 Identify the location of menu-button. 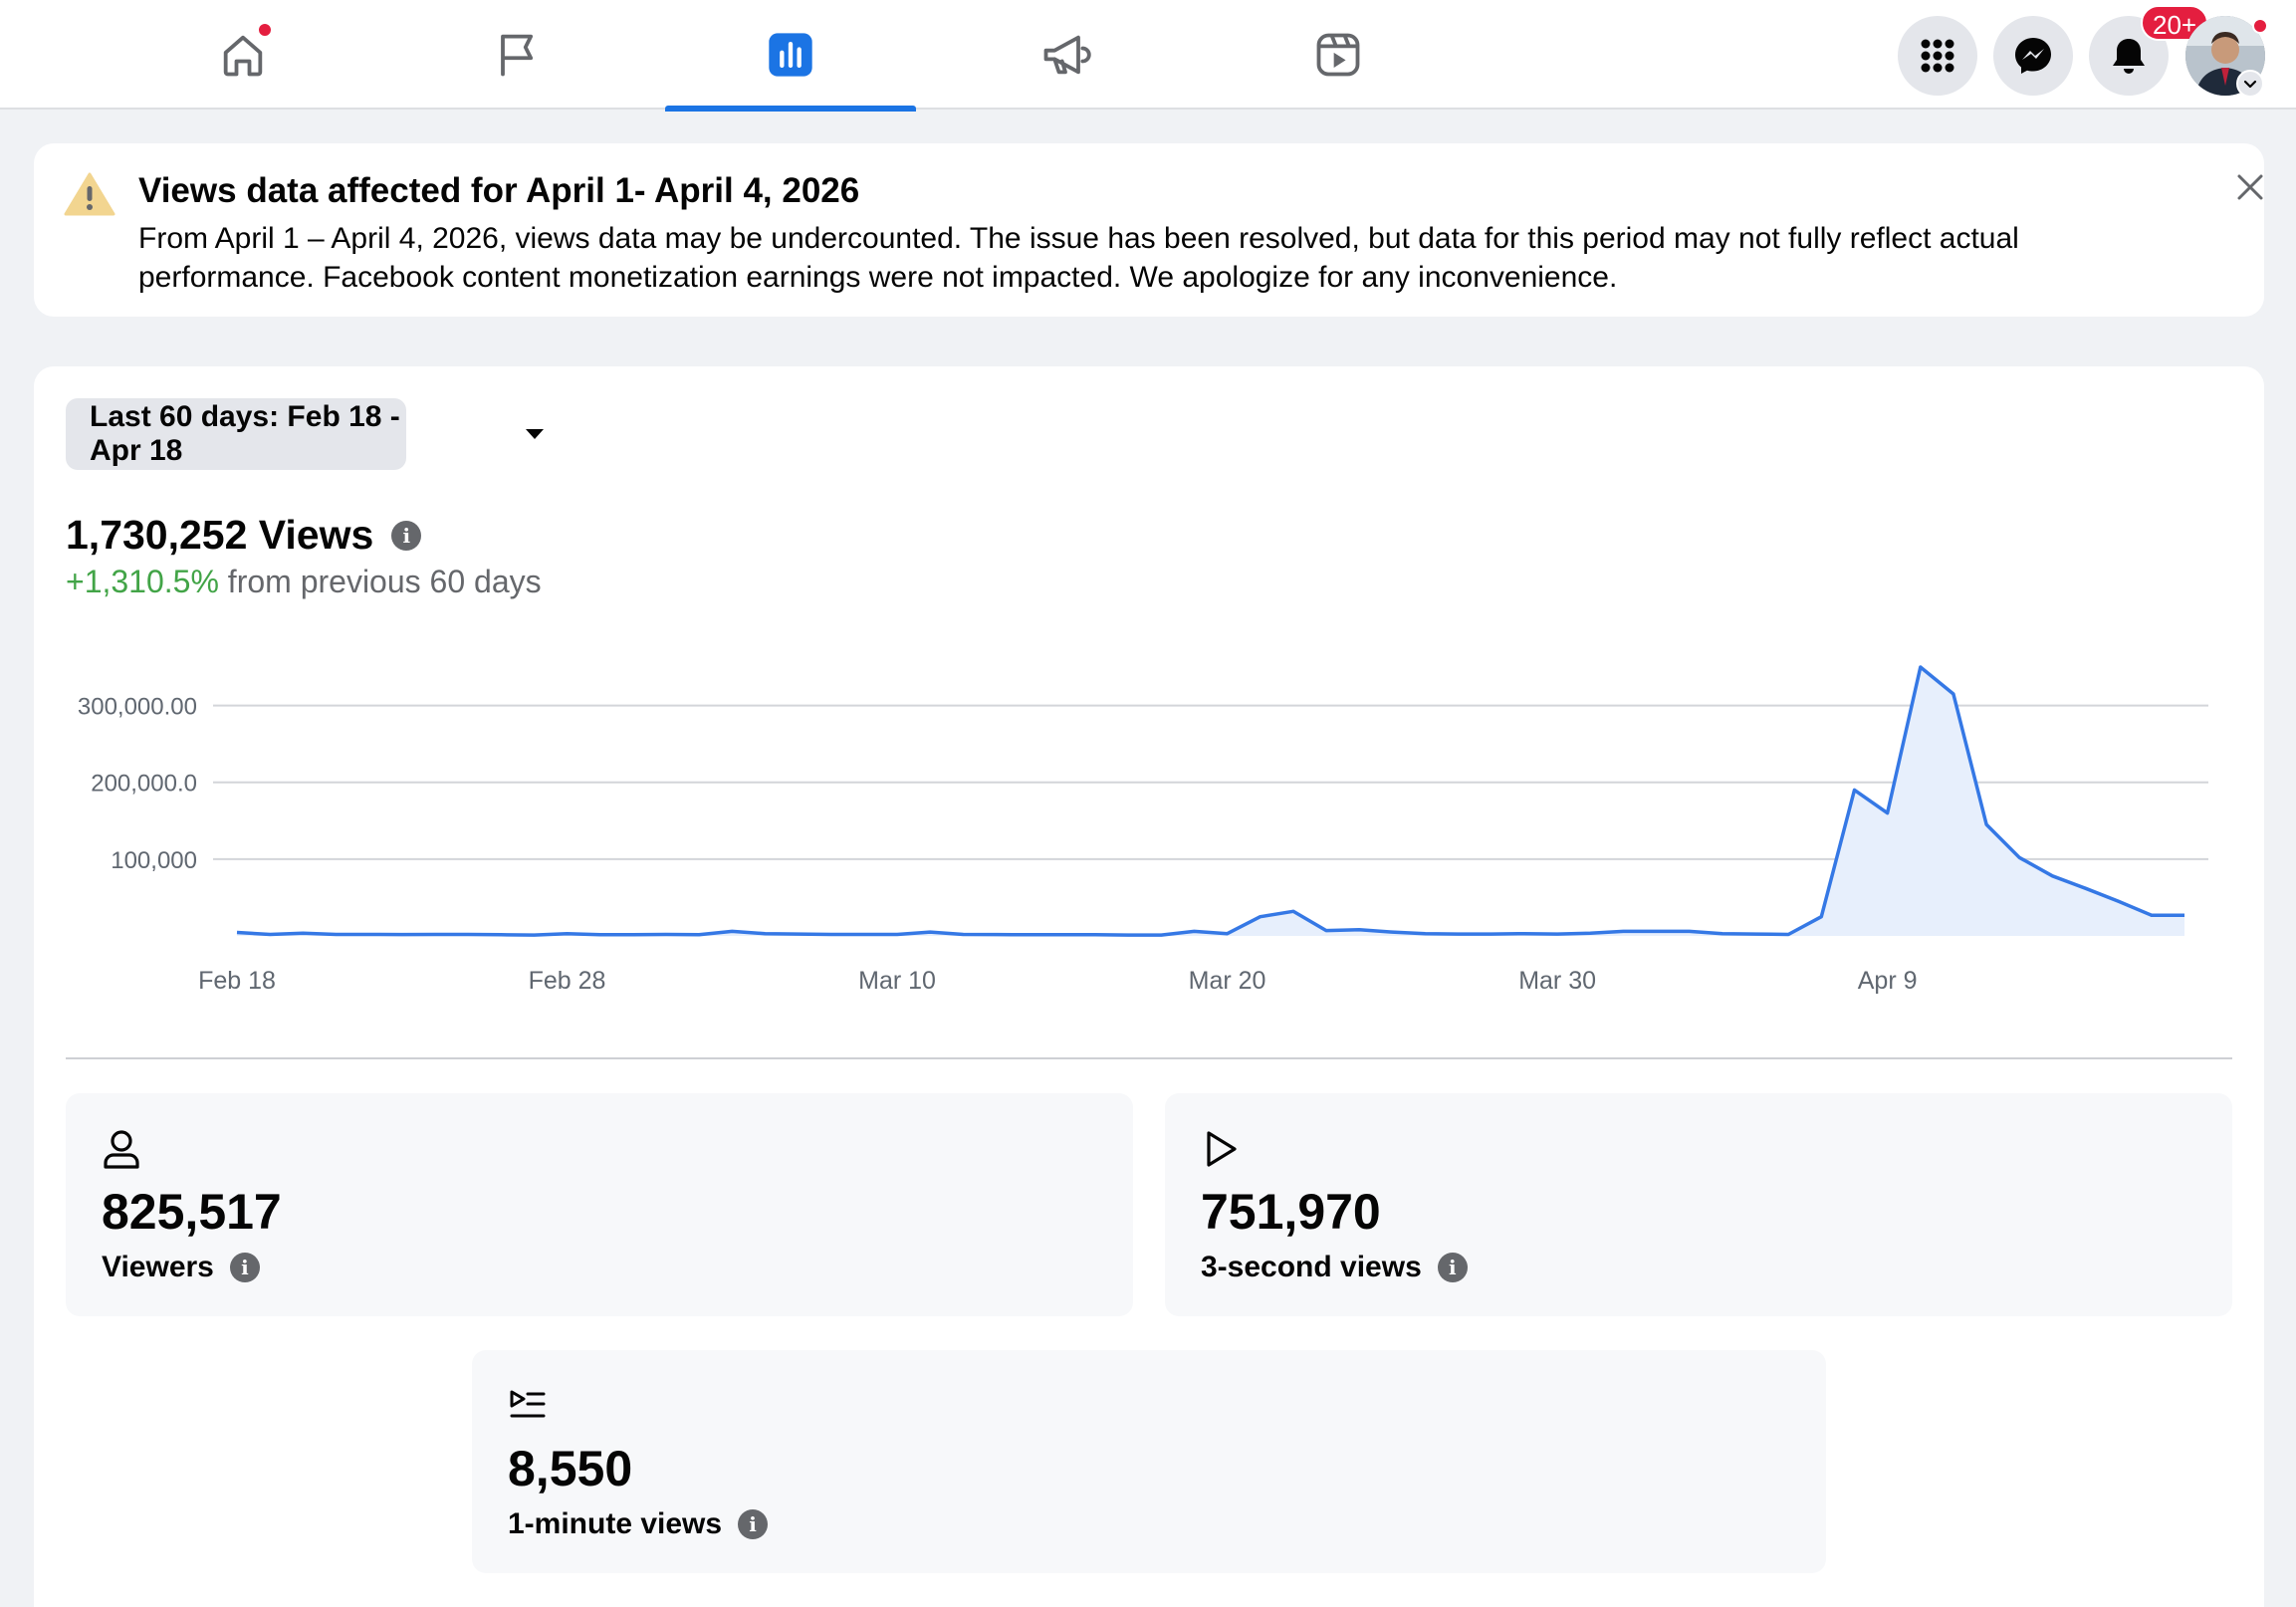
(1937, 56).